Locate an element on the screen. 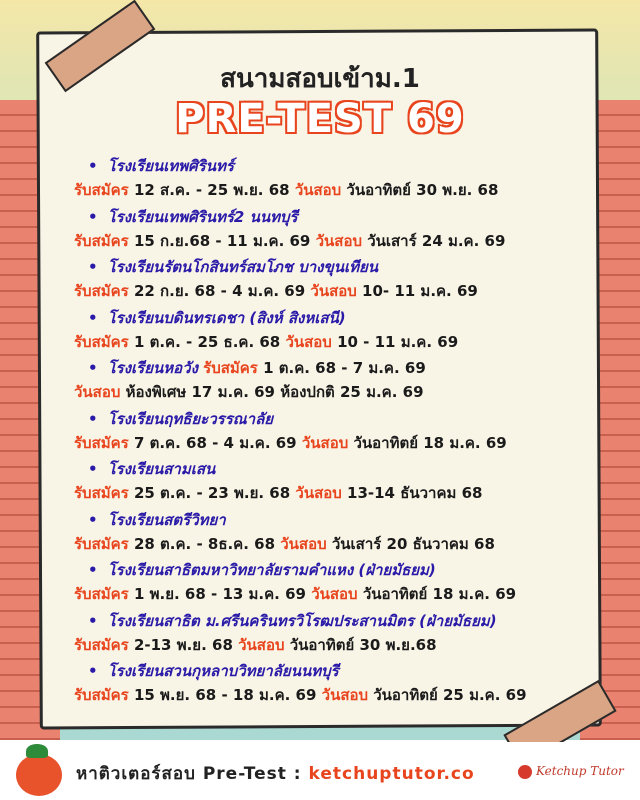 The width and height of the screenshot is (640, 800). school-row: โรงเรียนรัตนโกสินทร์สมโภช บางขุนเทียน is located at coordinates (334, 267).